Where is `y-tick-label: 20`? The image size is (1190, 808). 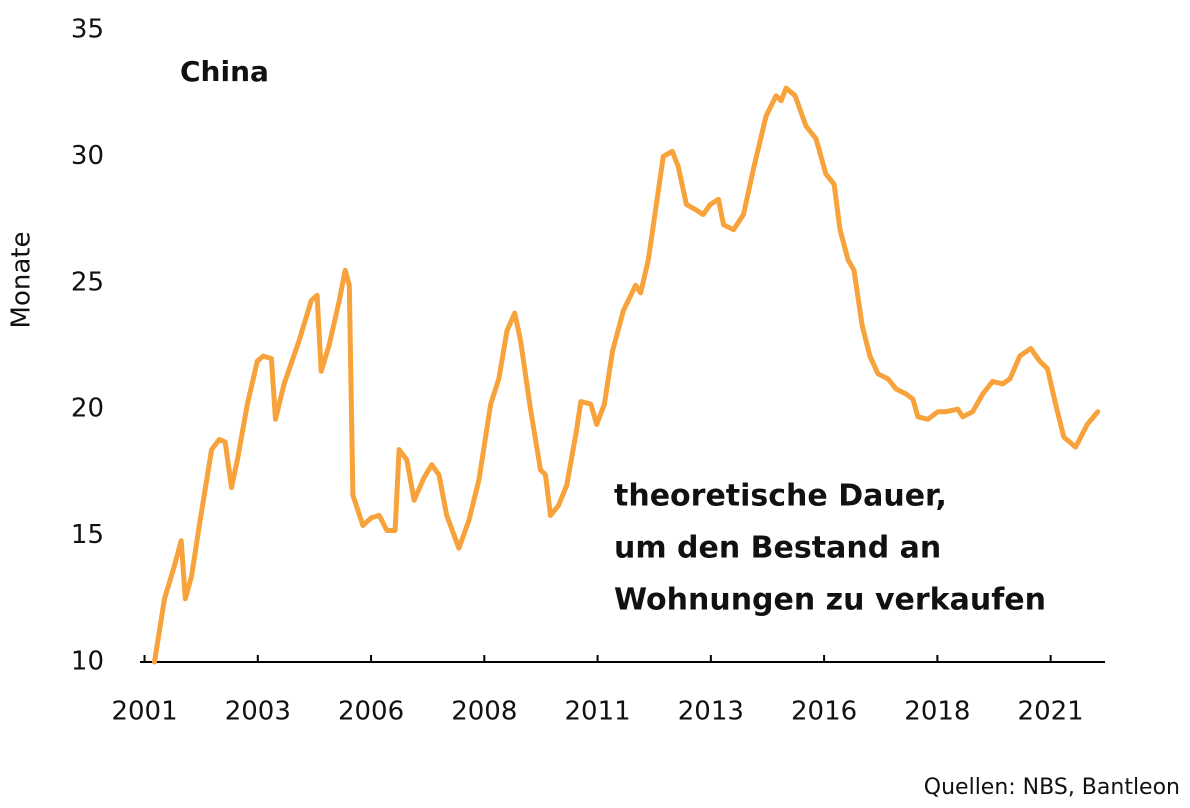
y-tick-label: 20 is located at coordinates (87, 409).